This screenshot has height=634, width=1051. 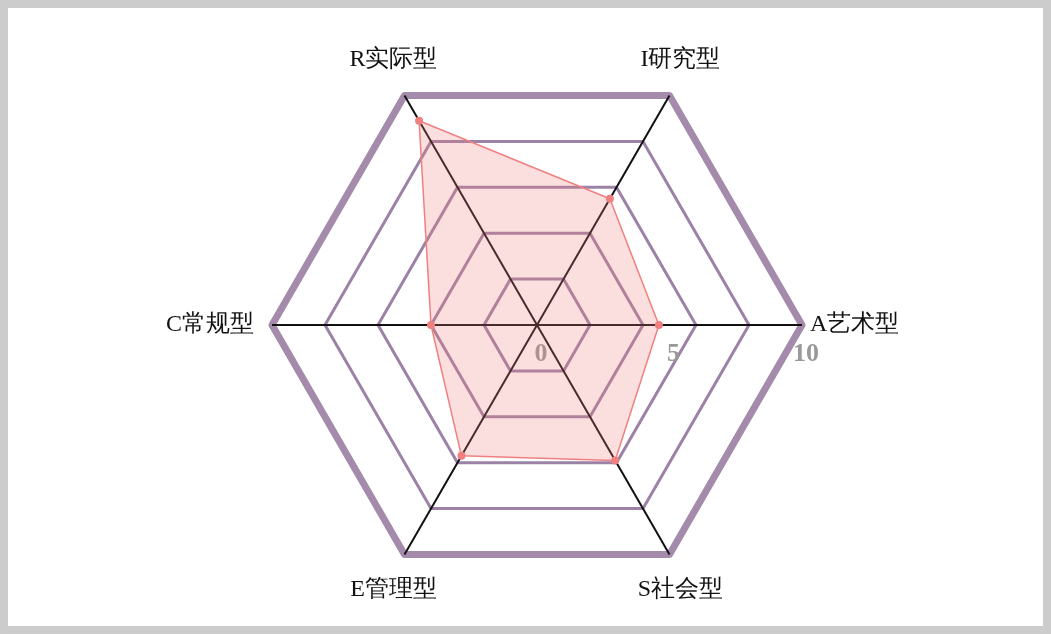 What do you see at coordinates (393, 58) in the screenshot?
I see `spoke-label: R实际型` at bounding box center [393, 58].